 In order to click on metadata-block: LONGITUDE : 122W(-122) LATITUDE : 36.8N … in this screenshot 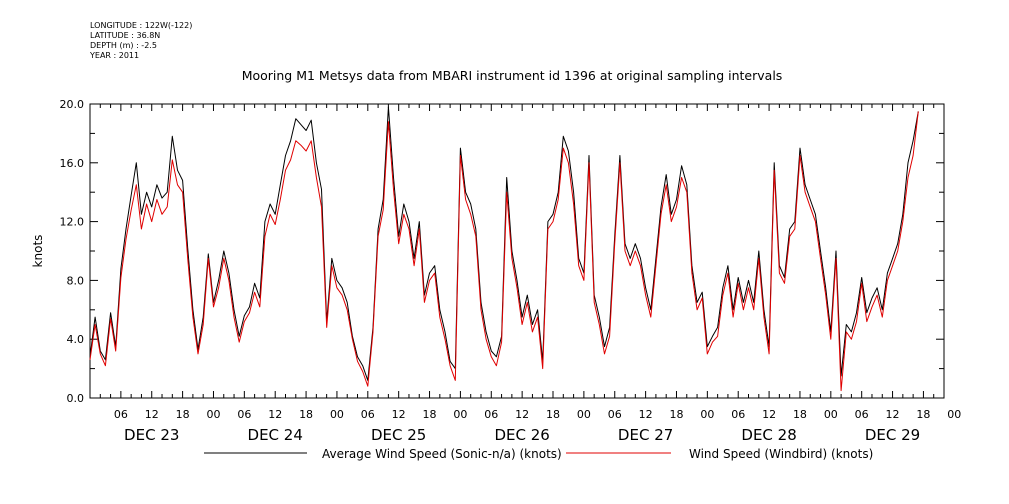, I will do `click(141, 41)`.